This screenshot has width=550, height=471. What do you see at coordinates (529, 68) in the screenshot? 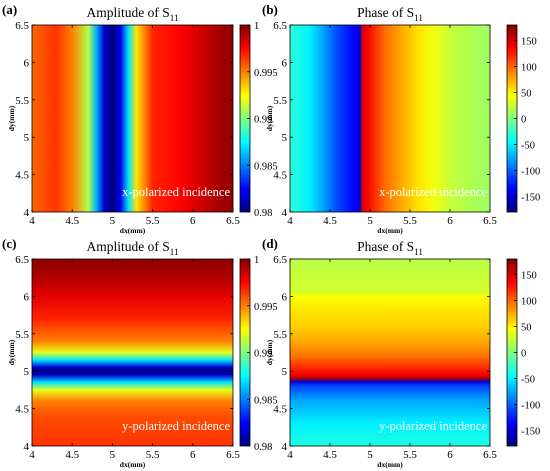
I see `colorbar-tick-label: 100` at bounding box center [529, 68].